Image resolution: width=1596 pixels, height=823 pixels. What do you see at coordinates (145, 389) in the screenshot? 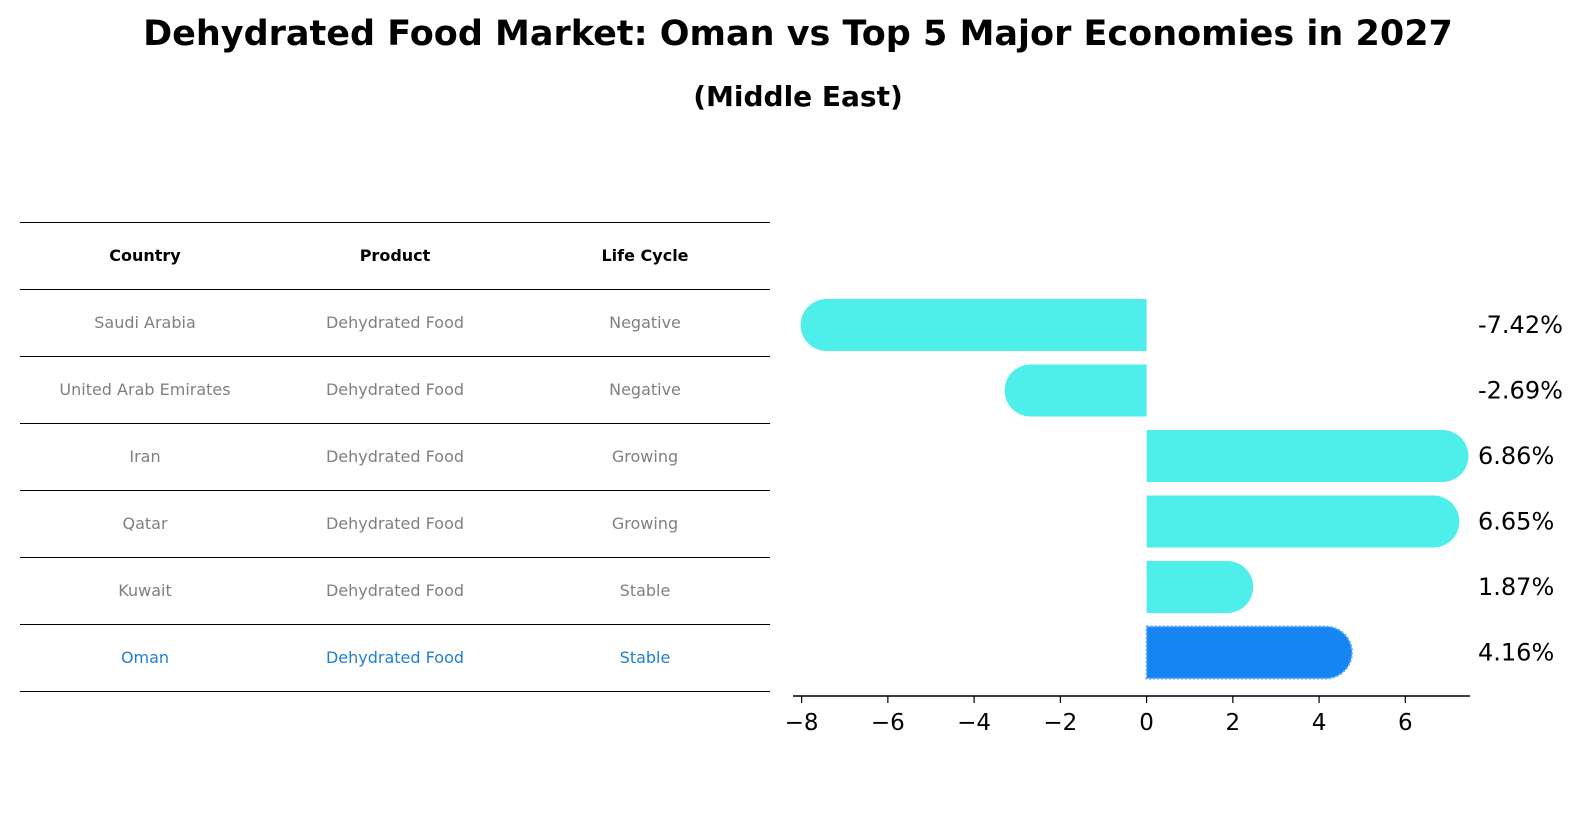
I see `country-cell: United Arab Emirates` at bounding box center [145, 389].